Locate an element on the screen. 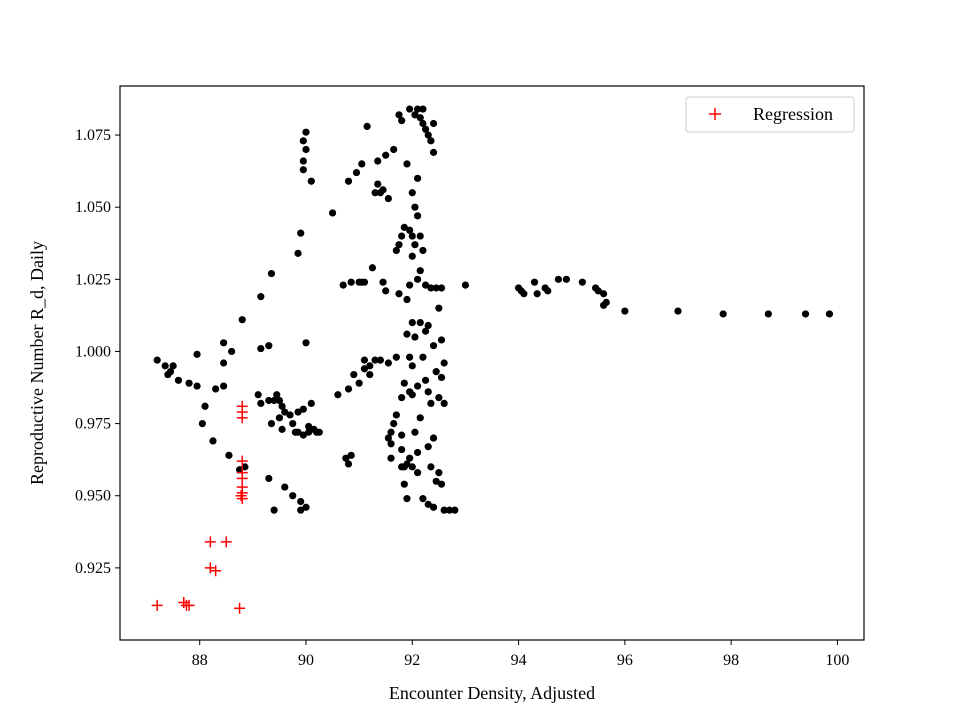 This screenshot has width=960, height=720. y-tick-label: 1.050 is located at coordinates (93, 207).